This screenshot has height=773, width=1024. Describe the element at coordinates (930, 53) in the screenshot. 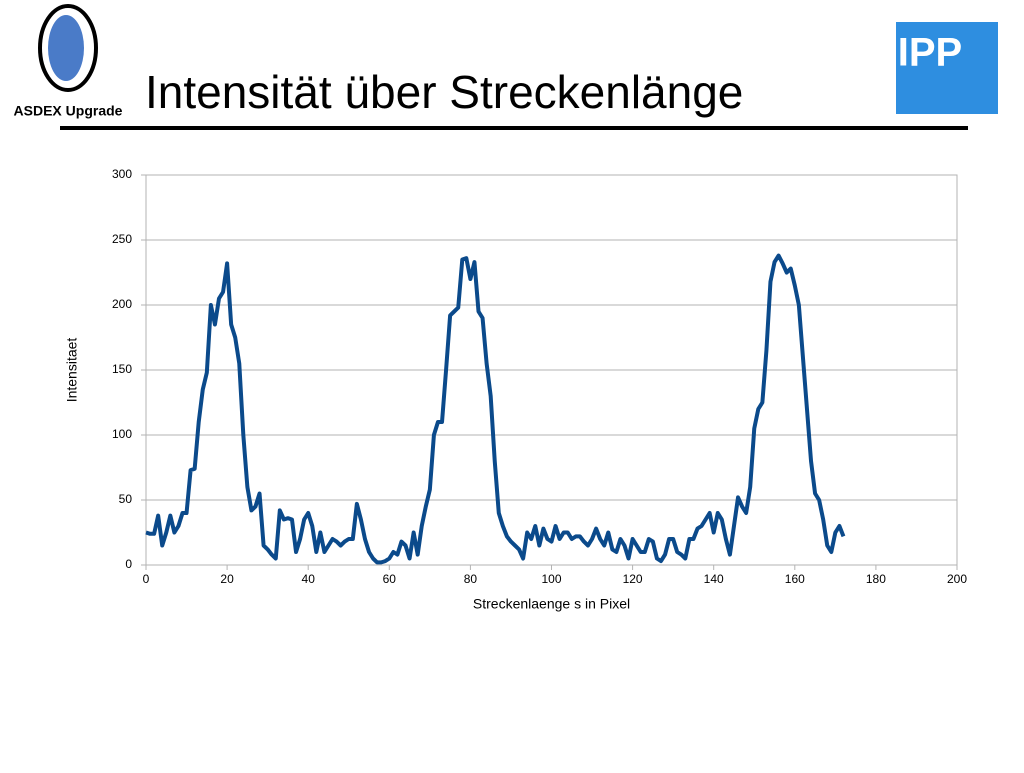

I see `right-logo-text: IPP` at that location.